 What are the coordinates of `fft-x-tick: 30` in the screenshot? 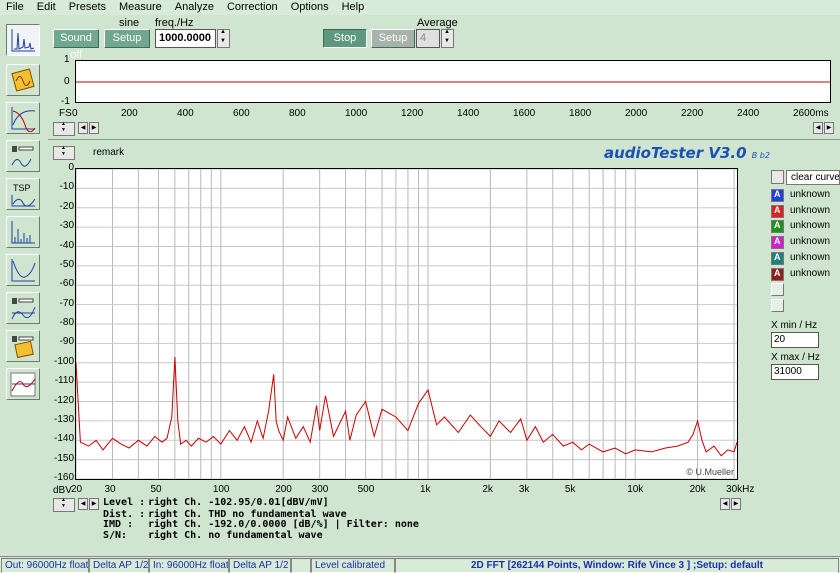 It's located at (110, 489).